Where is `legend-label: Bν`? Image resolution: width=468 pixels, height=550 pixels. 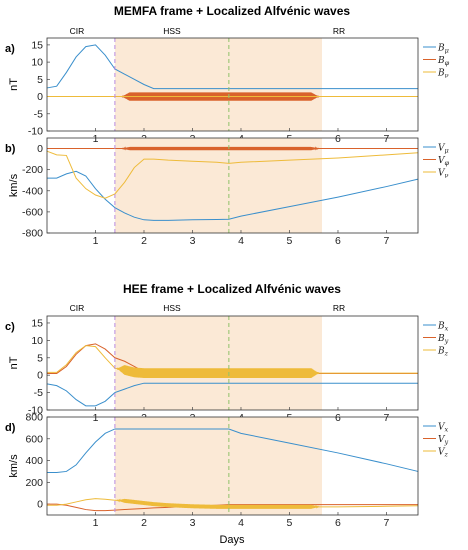
legend-label: Bν is located at coordinates (443, 74).